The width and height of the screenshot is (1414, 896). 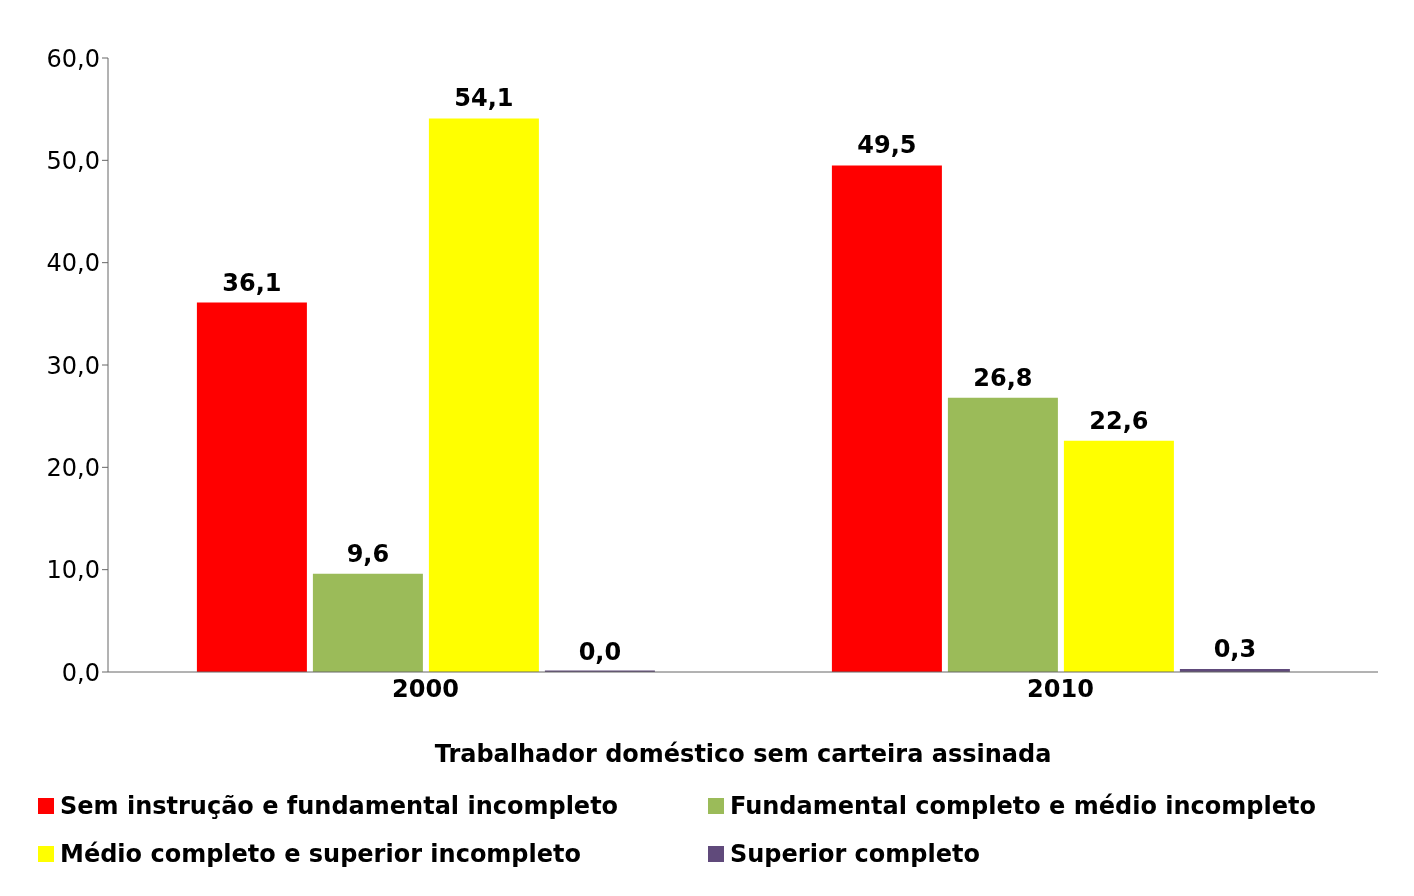 What do you see at coordinates (321, 854) in the screenshot?
I see `legend-label: Médio completo e superior incompleto` at bounding box center [321, 854].